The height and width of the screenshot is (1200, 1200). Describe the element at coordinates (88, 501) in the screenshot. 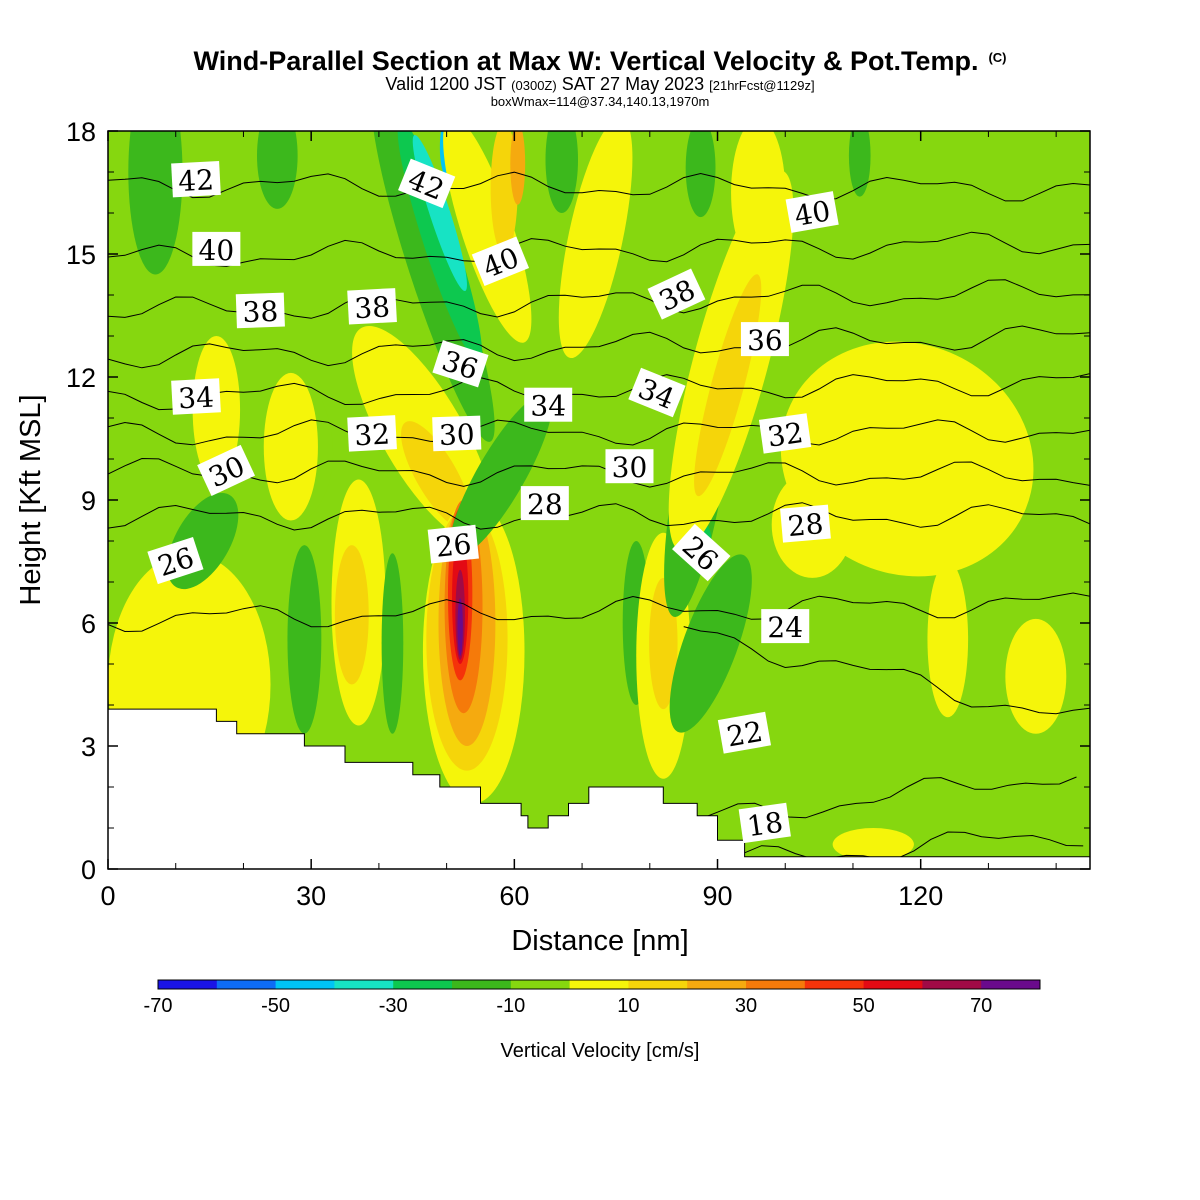

I see `y-tick-label: 9` at that location.